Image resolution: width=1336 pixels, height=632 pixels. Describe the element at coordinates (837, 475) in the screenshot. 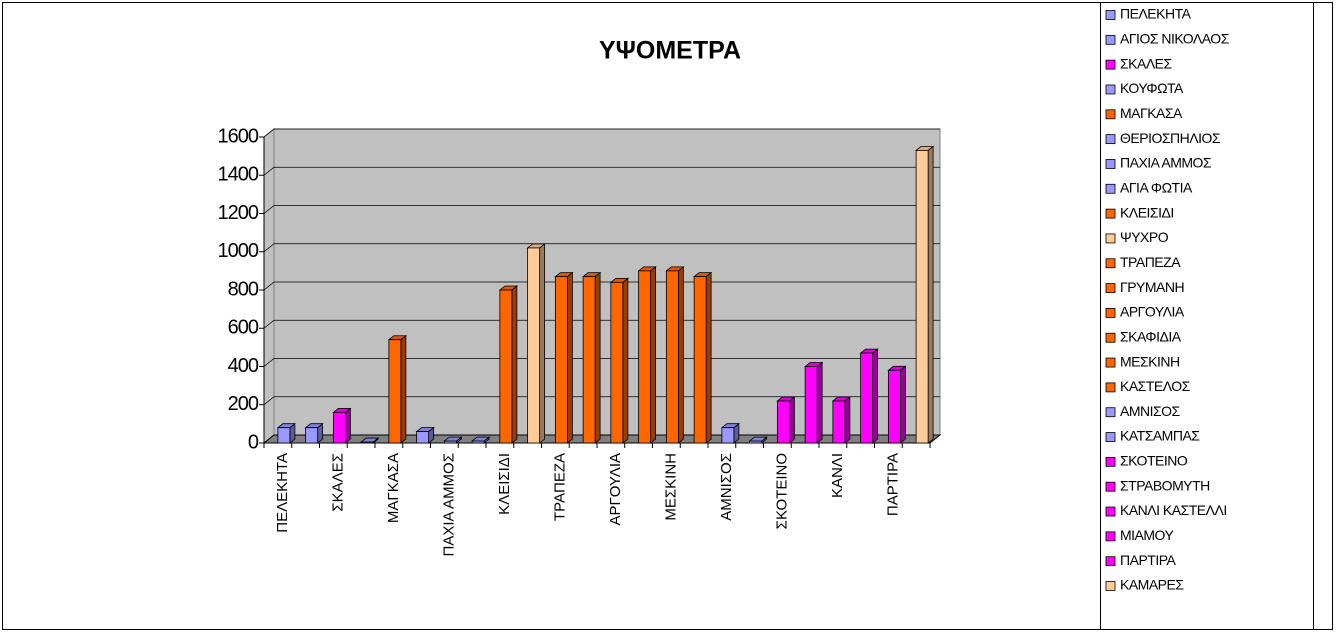

I see `x-tick-label: ΚΑΝΛΙ` at that location.